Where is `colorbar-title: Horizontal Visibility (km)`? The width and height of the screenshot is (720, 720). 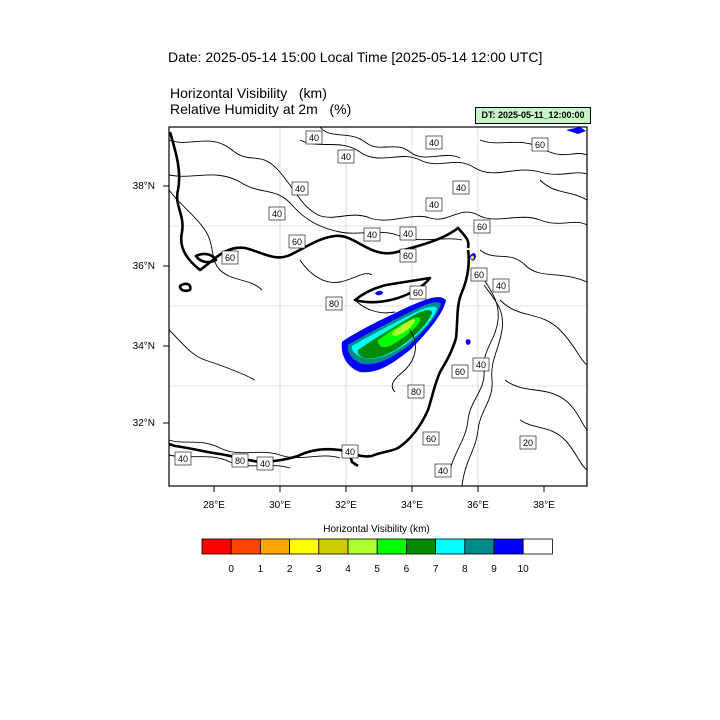
colorbar-title: Horizontal Visibility (km) is located at coordinates (376, 529).